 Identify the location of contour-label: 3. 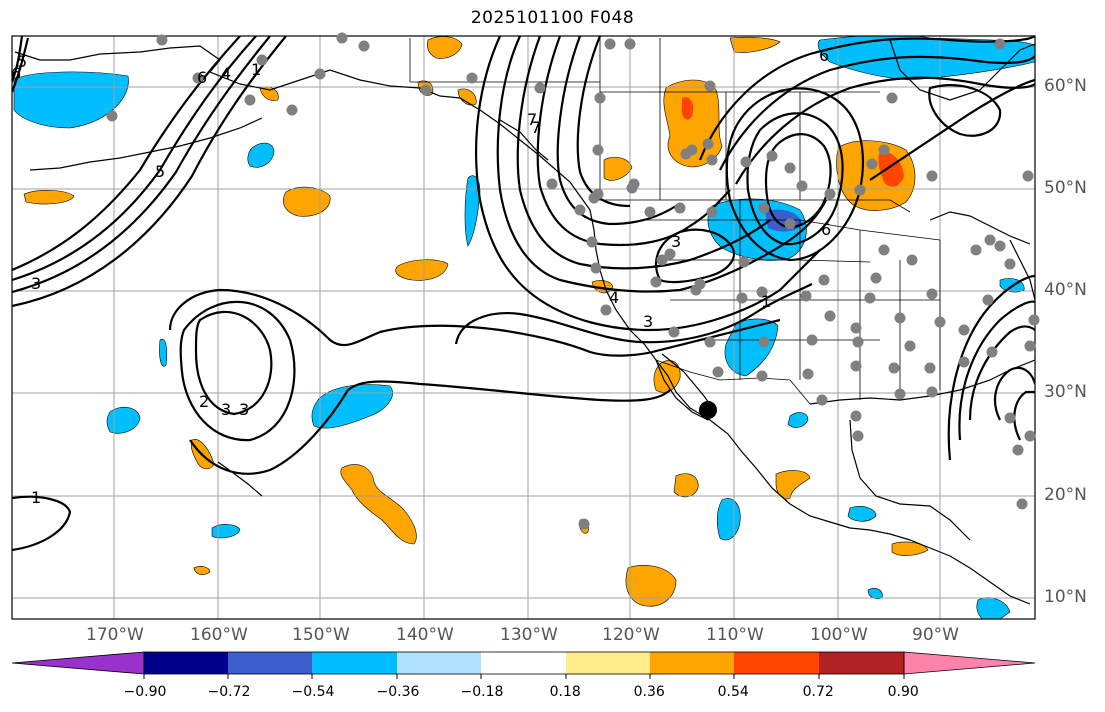
(676, 241).